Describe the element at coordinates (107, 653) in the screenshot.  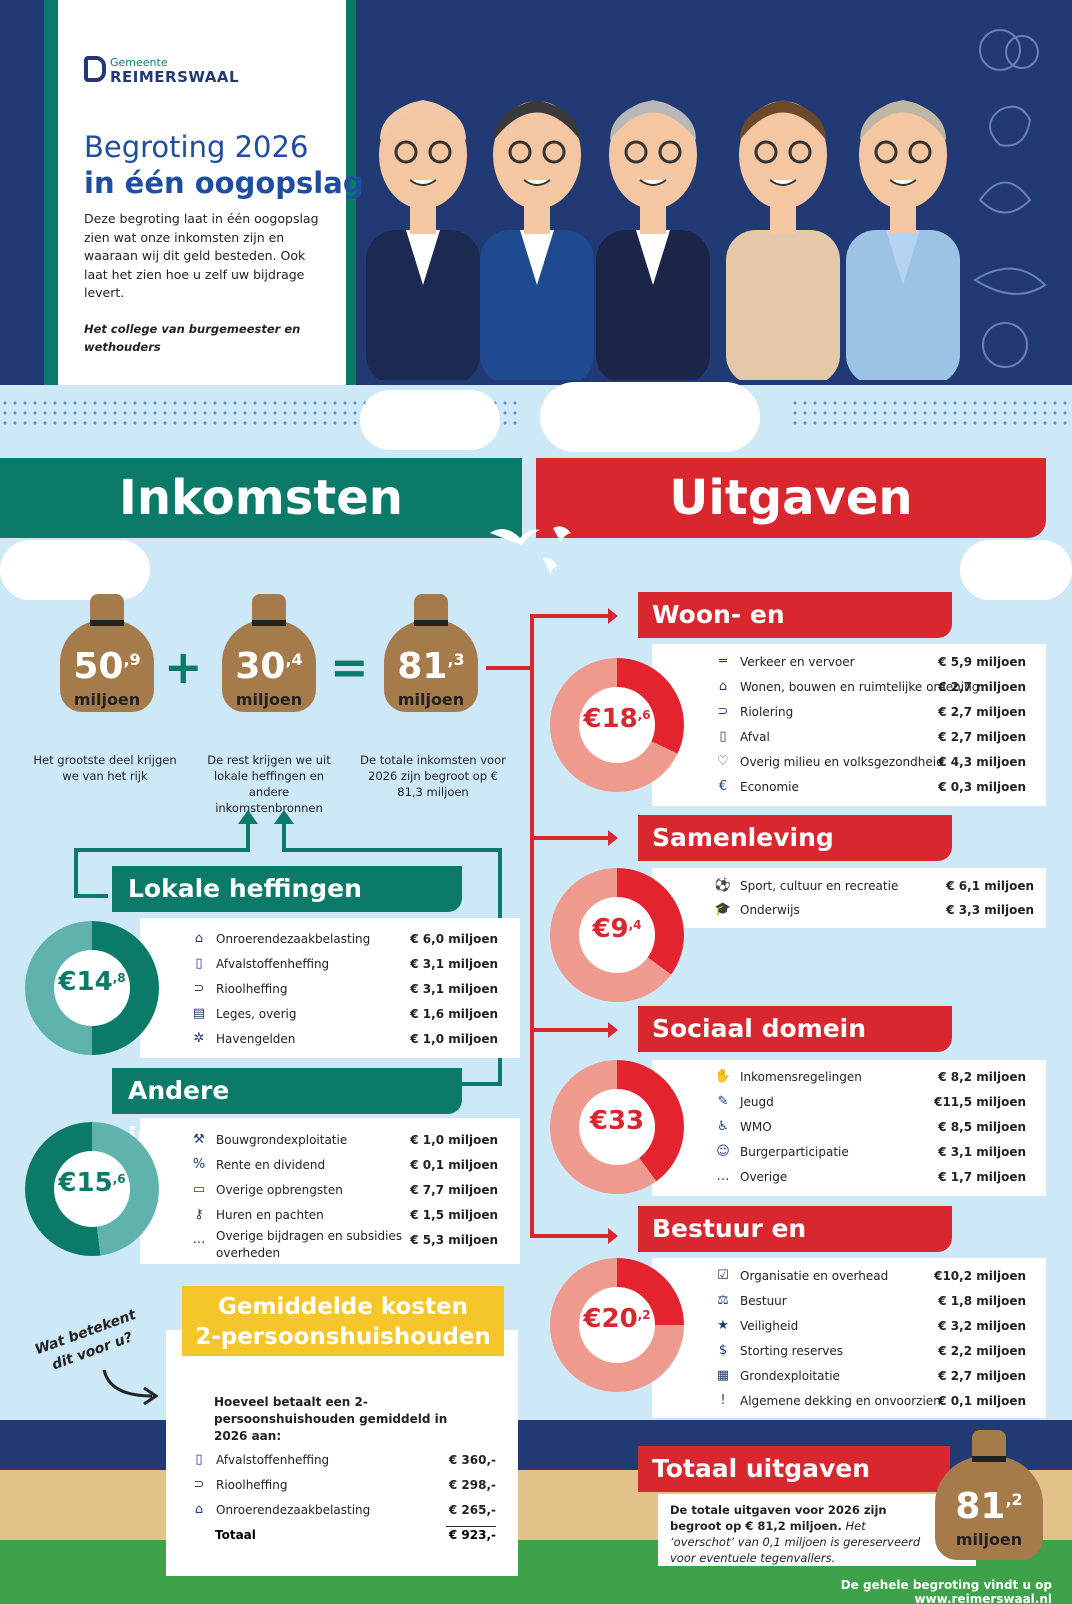
I see `bag-rijk: 50,9 miljoen` at that location.